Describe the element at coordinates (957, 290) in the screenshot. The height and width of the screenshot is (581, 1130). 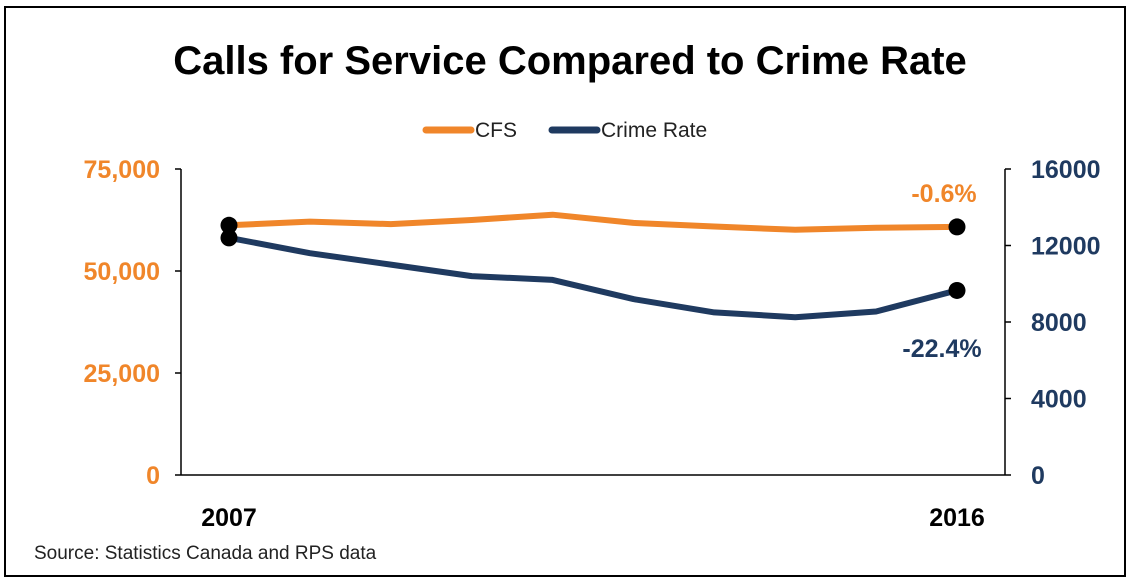
I see `marker-crime-rate-2016` at that location.